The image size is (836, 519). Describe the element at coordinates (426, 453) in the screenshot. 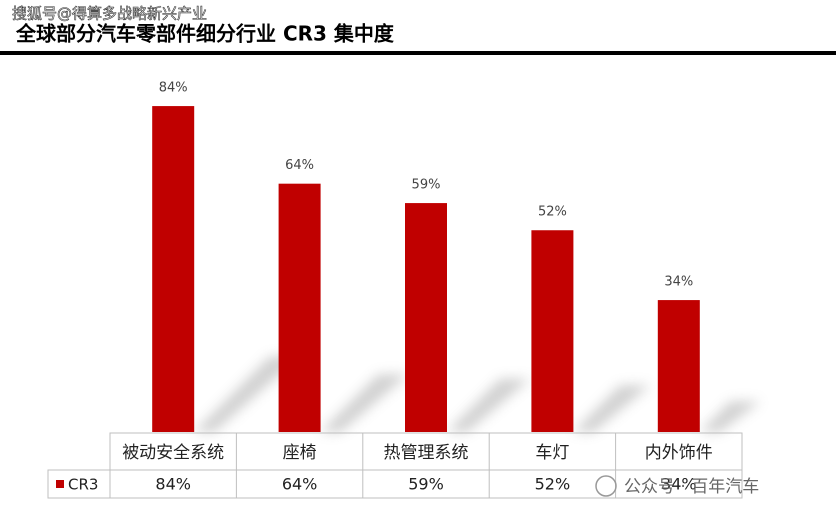

I see `x-tick-label: 热管理系统` at that location.